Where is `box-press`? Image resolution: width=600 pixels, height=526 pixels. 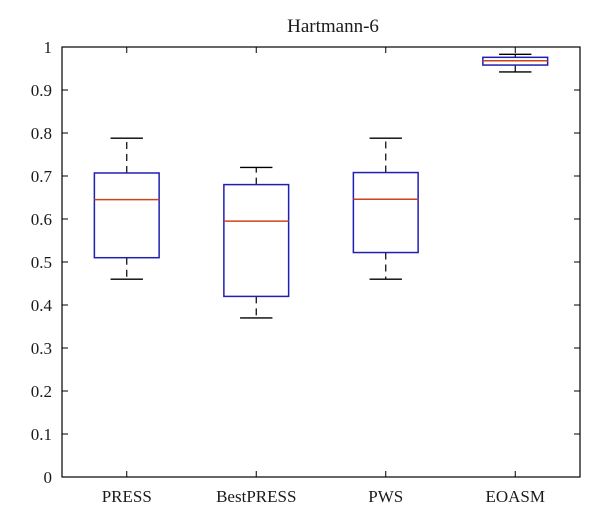
box-press is located at coordinates (126, 208).